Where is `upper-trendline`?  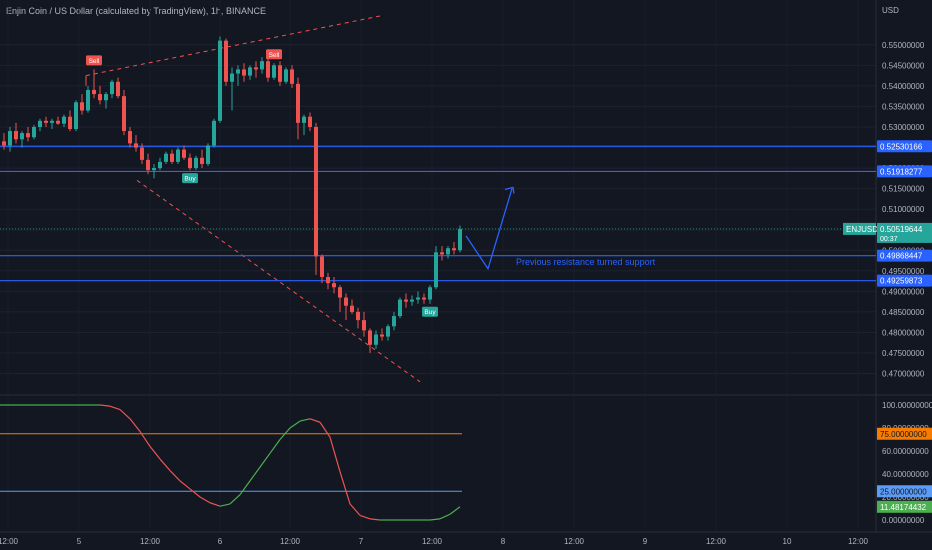
upper-trendline is located at coordinates (233, 46).